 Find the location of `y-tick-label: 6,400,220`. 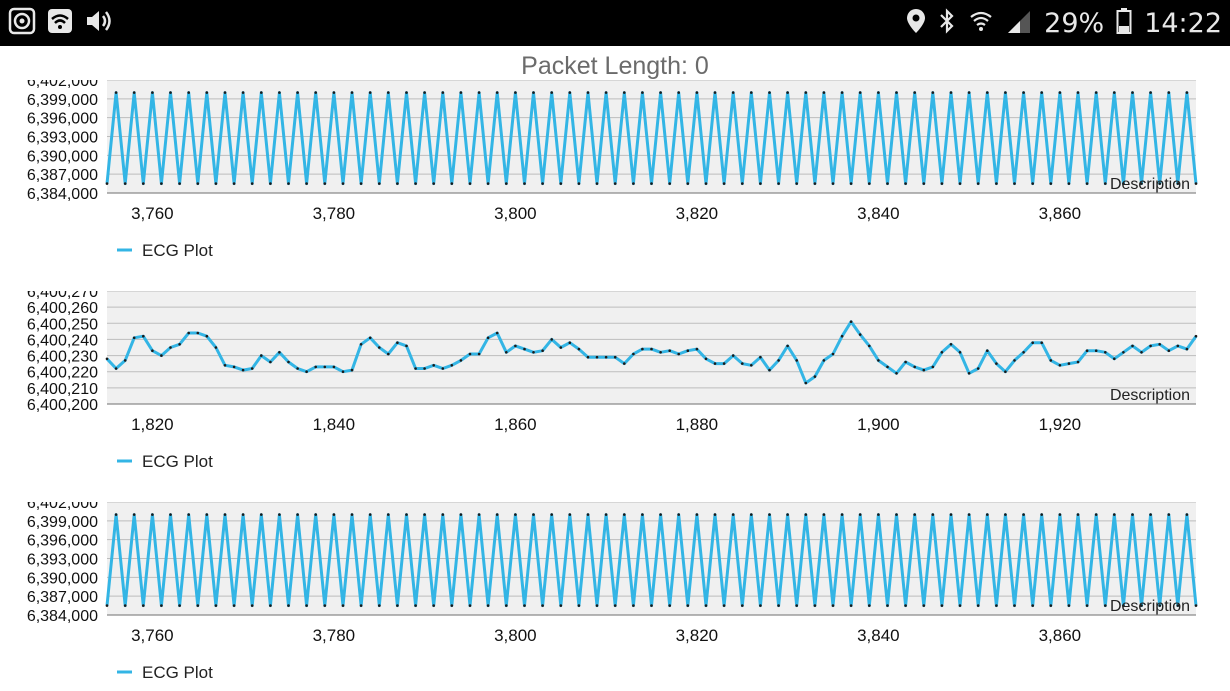

y-tick-label: 6,400,220 is located at coordinates (62, 373).